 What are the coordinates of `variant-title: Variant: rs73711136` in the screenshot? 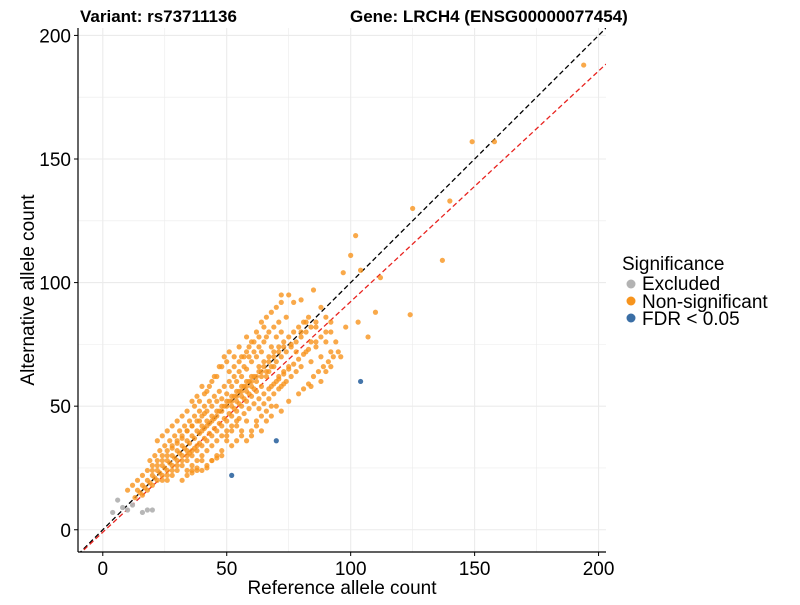 It's located at (158, 16).